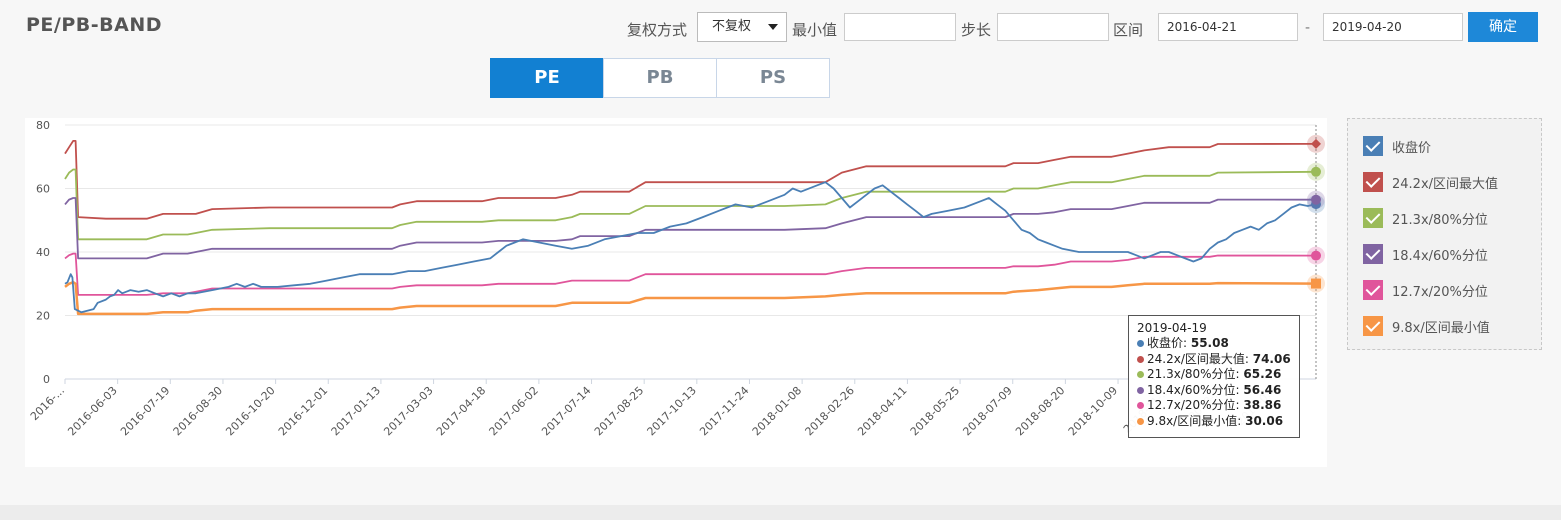 This screenshot has height=520, width=1561. What do you see at coordinates (1040, 411) in the screenshot?
I see `x-tick-label: 2018-08-20` at bounding box center [1040, 411].